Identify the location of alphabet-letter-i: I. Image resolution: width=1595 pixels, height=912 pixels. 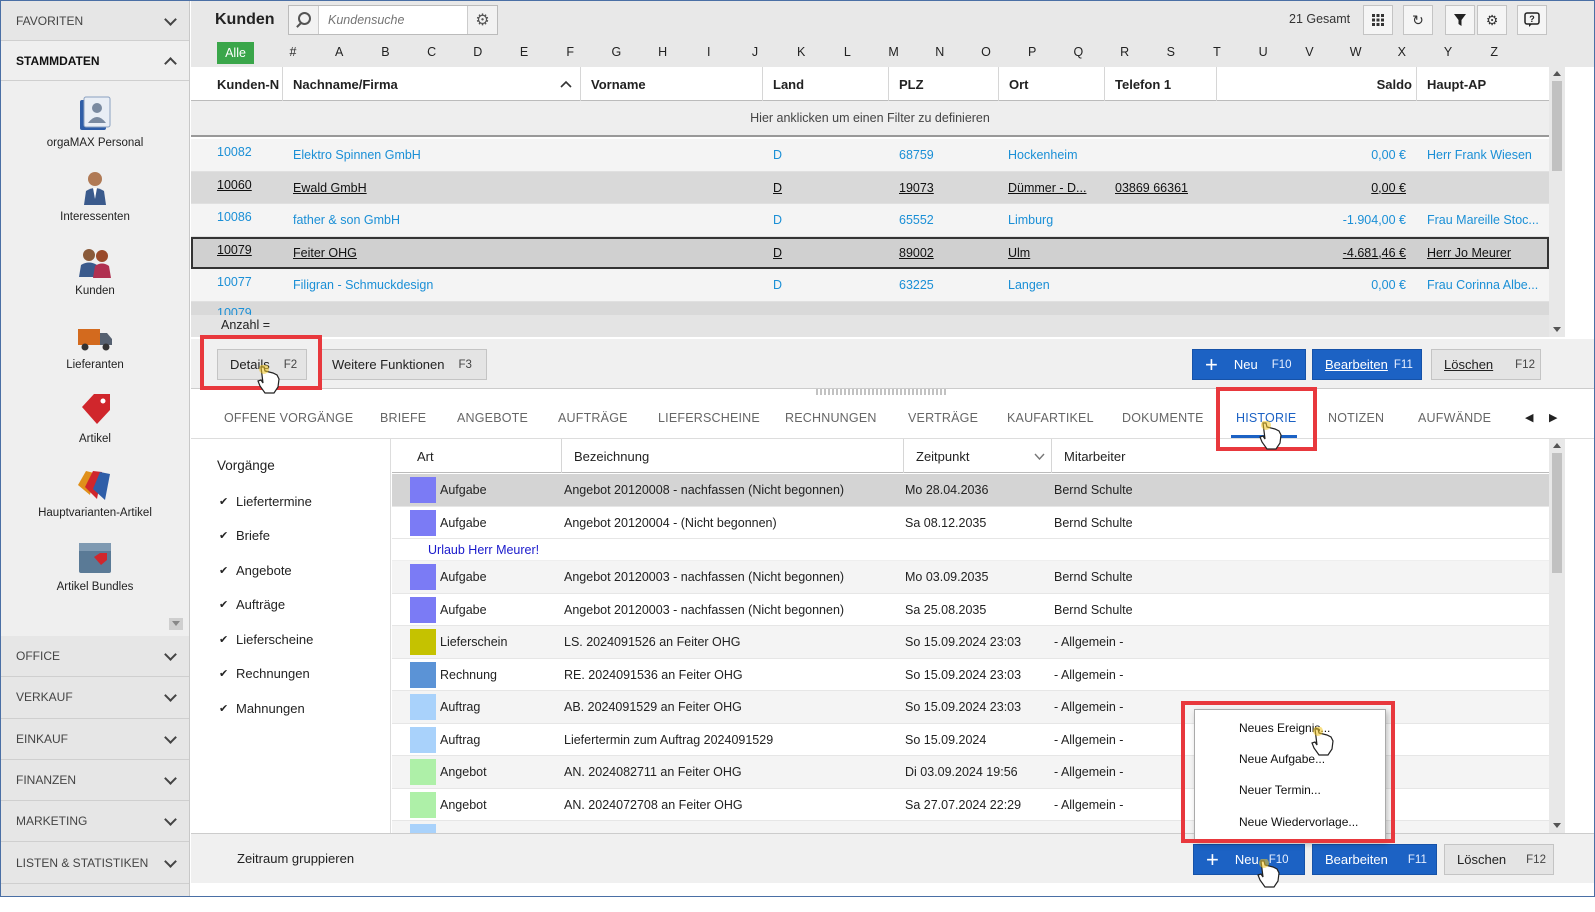
(709, 52).